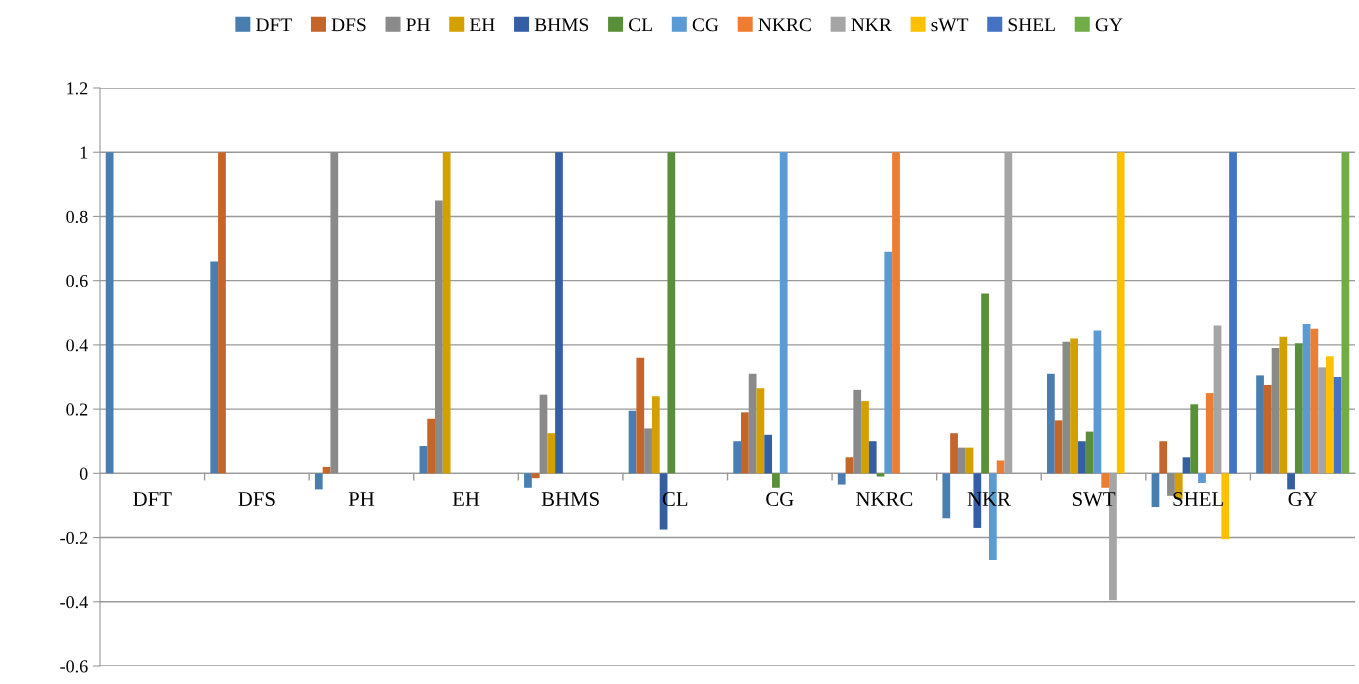  What do you see at coordinates (640, 25) in the screenshot?
I see `legend-label: CL` at bounding box center [640, 25].